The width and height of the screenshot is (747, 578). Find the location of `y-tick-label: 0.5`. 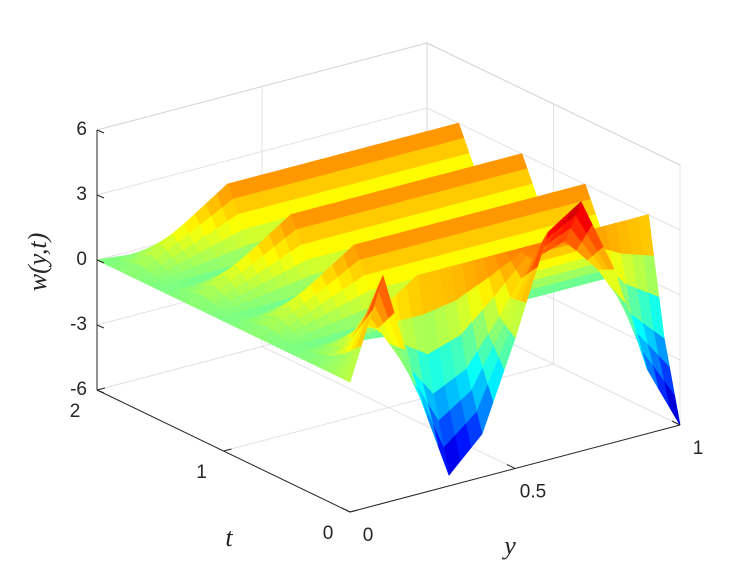

y-tick-label: 0.5 is located at coordinates (533, 492).